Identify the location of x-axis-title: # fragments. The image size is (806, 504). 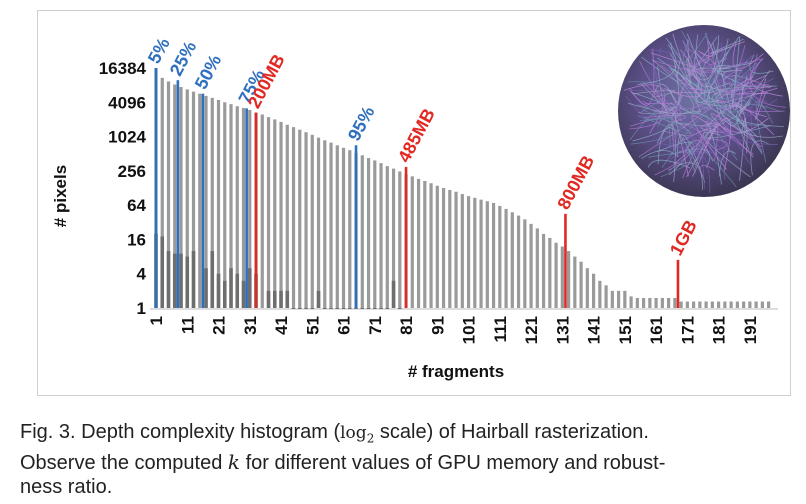
(456, 371).